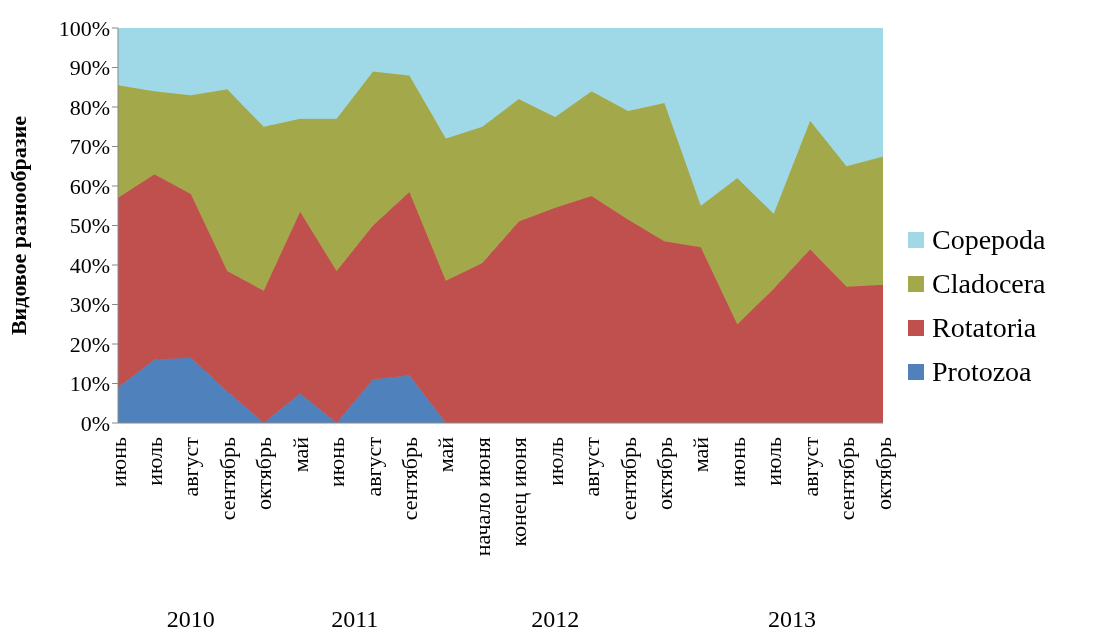  I want to click on legend-label: Protozoa, so click(982, 371).